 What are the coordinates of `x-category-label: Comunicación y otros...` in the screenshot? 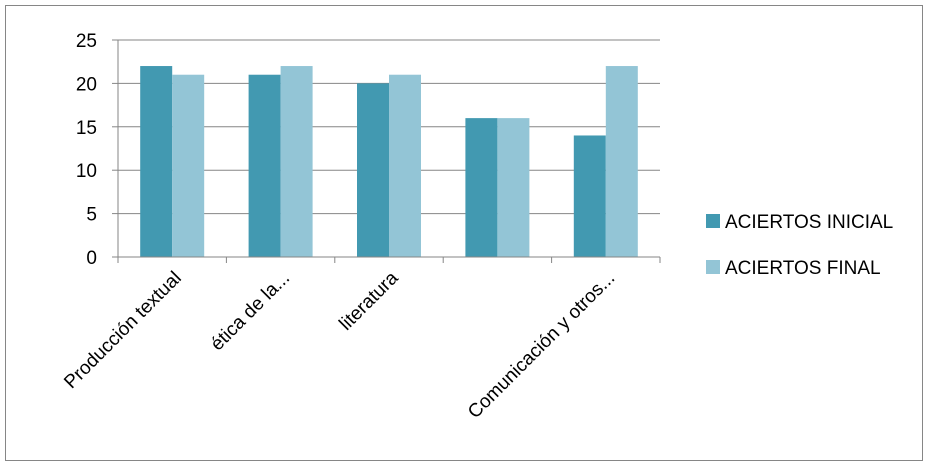 It's located at (541, 345).